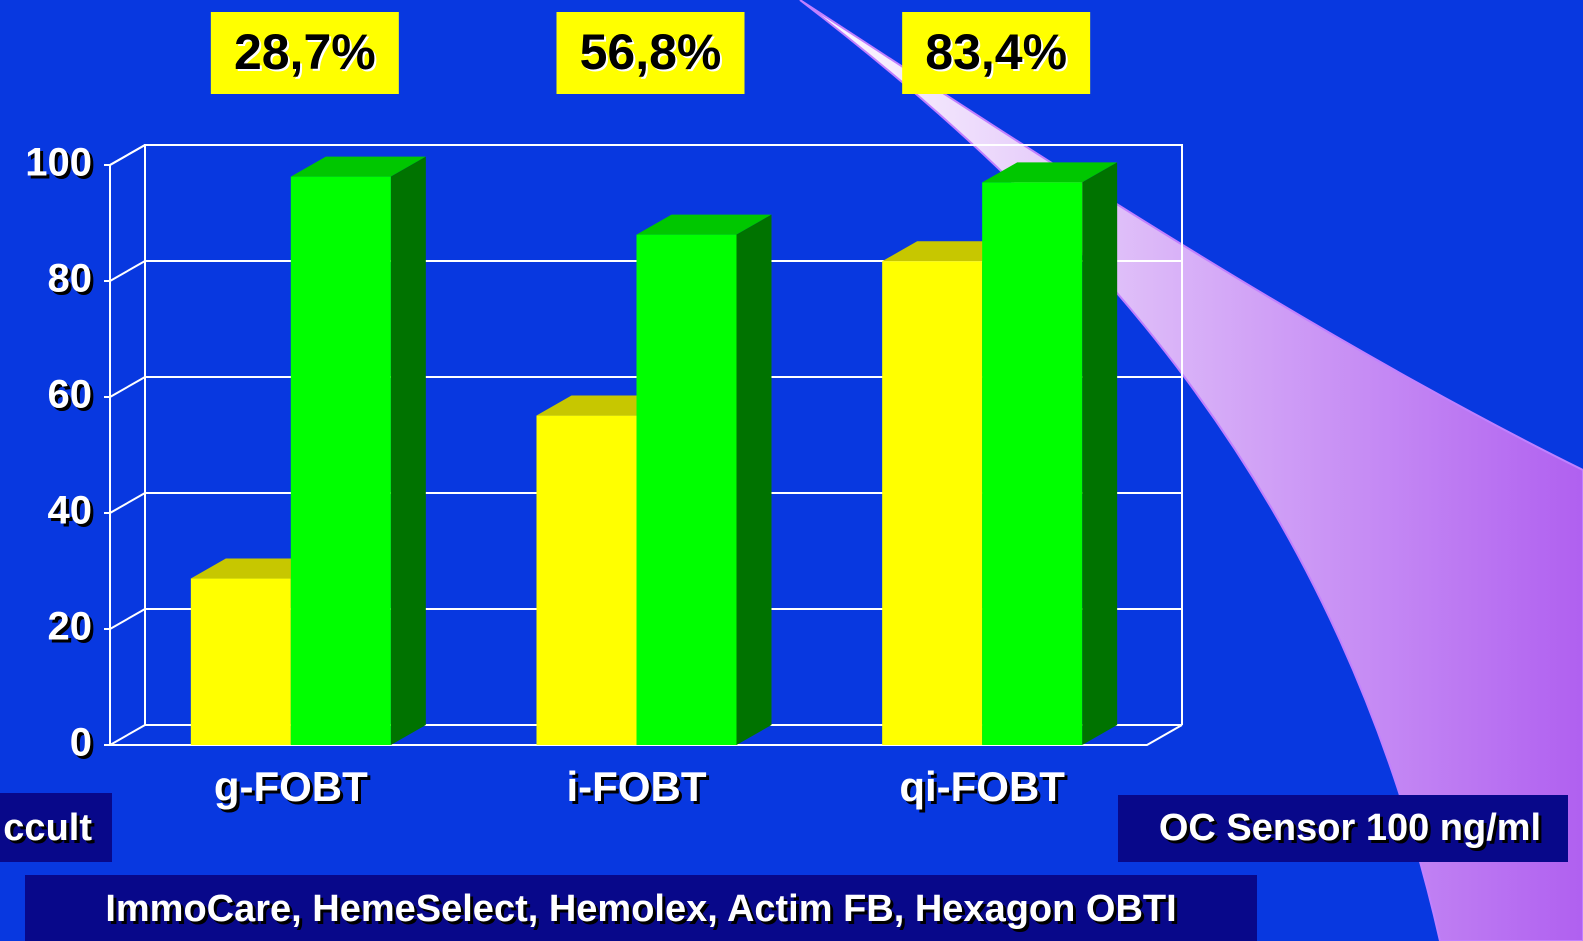 This screenshot has width=1583, height=941. I want to click on y-tick-label: 20, so click(70, 627).